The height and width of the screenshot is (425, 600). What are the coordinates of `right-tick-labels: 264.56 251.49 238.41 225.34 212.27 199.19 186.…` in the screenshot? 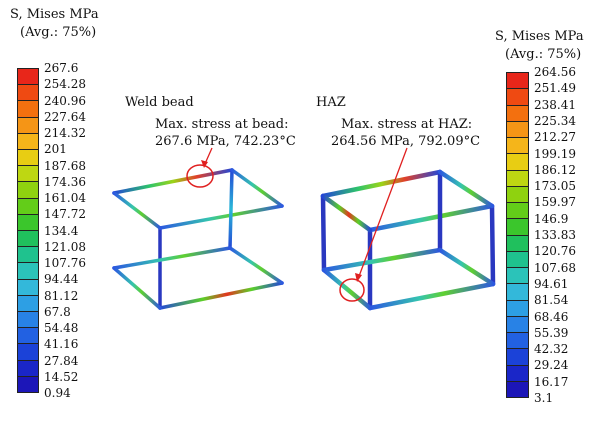 It's located at (566, 235).